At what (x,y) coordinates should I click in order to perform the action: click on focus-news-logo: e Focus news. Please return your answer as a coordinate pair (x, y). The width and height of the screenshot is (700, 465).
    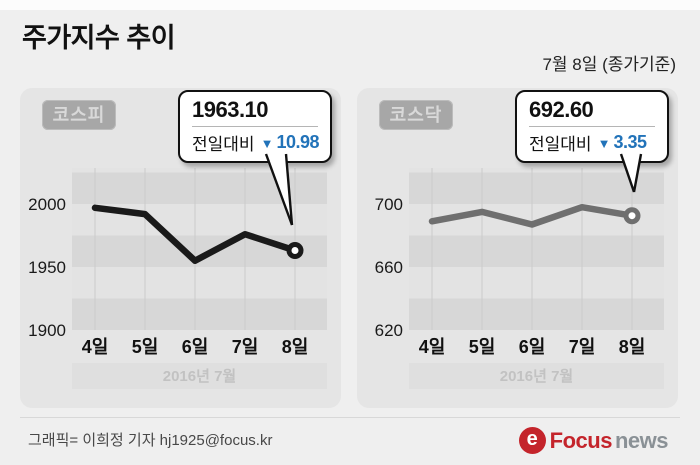
    Looking at the image, I should click on (593, 440).